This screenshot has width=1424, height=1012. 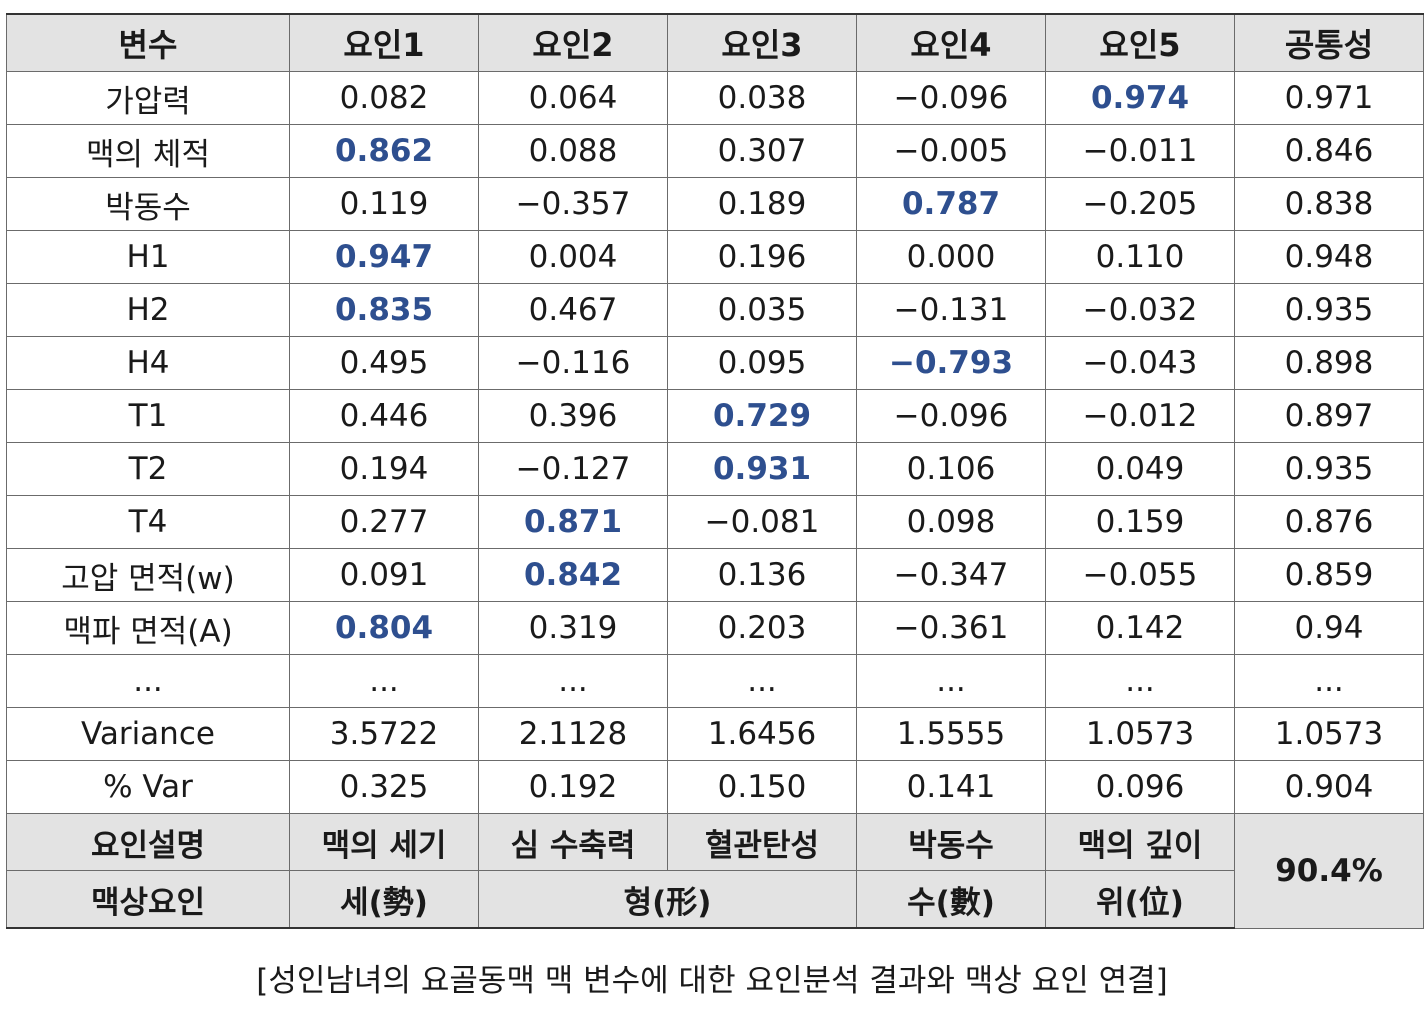 What do you see at coordinates (762, 787) in the screenshot?
I see `table-cell: 0.150` at bounding box center [762, 787].